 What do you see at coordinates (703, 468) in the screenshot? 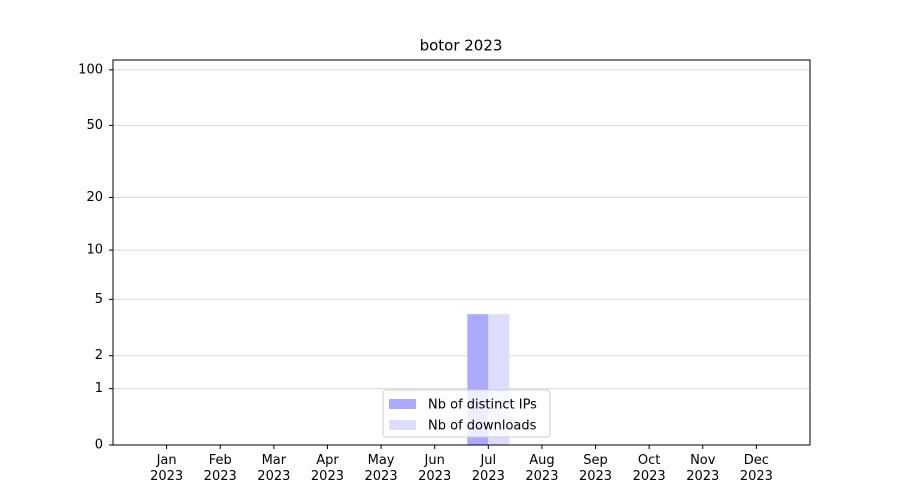
I see `x-tick-label: Nov 2023` at bounding box center [703, 468].